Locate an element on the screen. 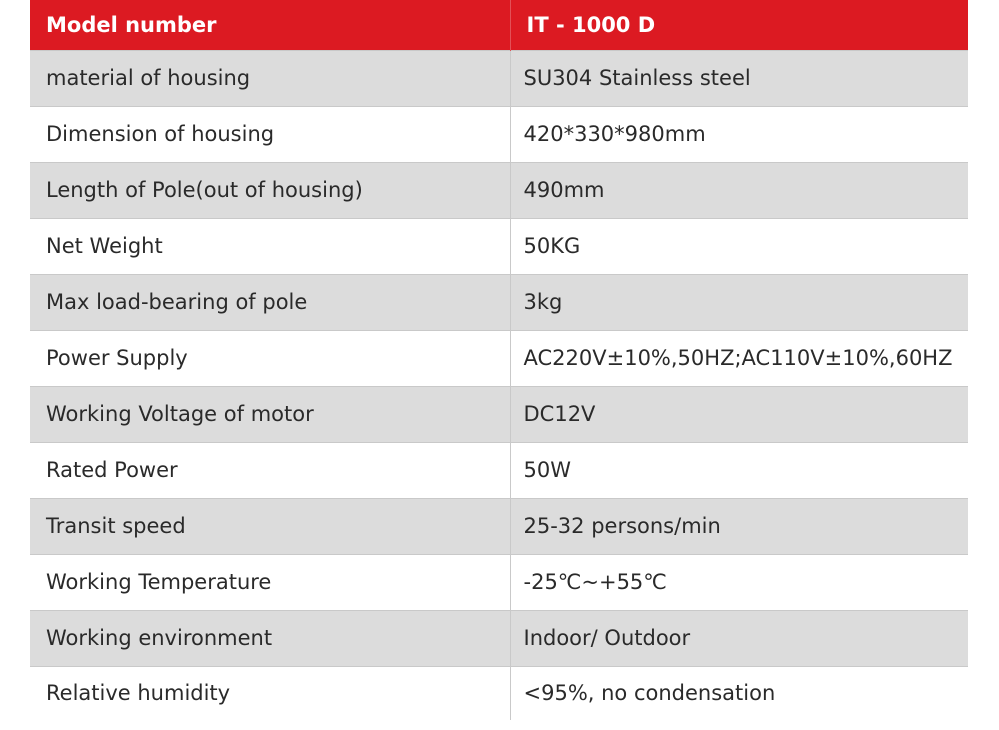 This screenshot has height=730, width=999. row-label: Dimension of housing is located at coordinates (270, 133).